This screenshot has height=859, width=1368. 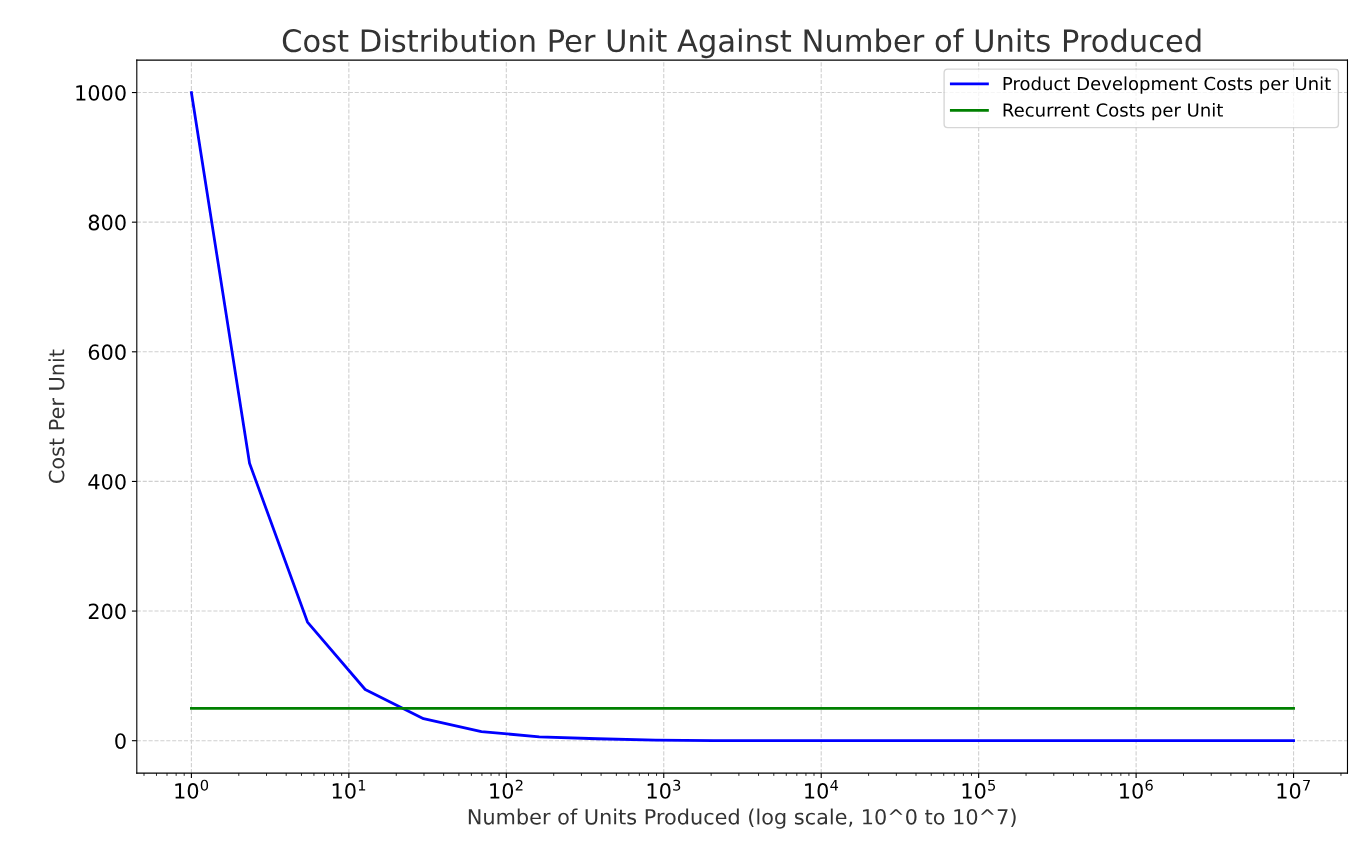 I want to click on y-tick-label: 1000, so click(x=101, y=92).